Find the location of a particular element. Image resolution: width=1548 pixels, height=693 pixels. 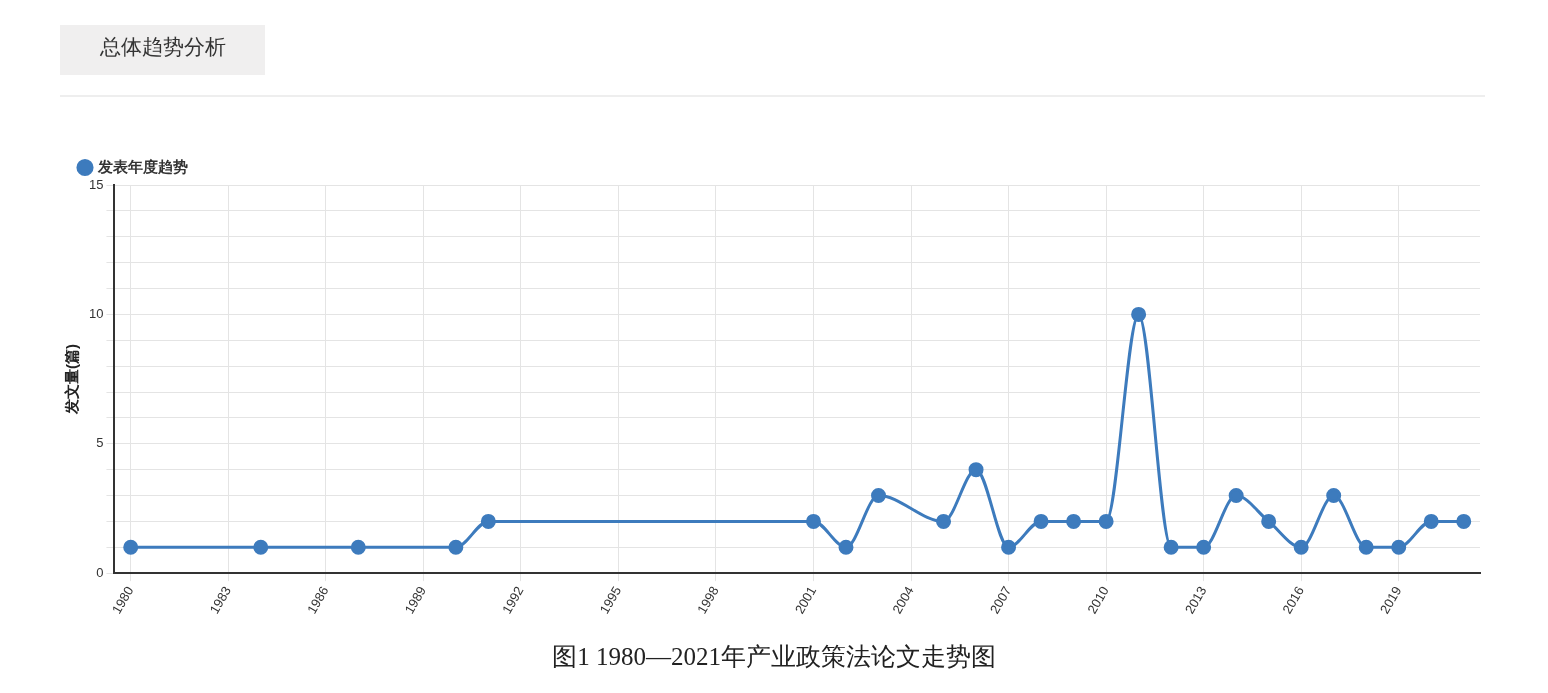

caption: 图1 1980—2021年产业政策法论文走势图 is located at coordinates (774, 657).